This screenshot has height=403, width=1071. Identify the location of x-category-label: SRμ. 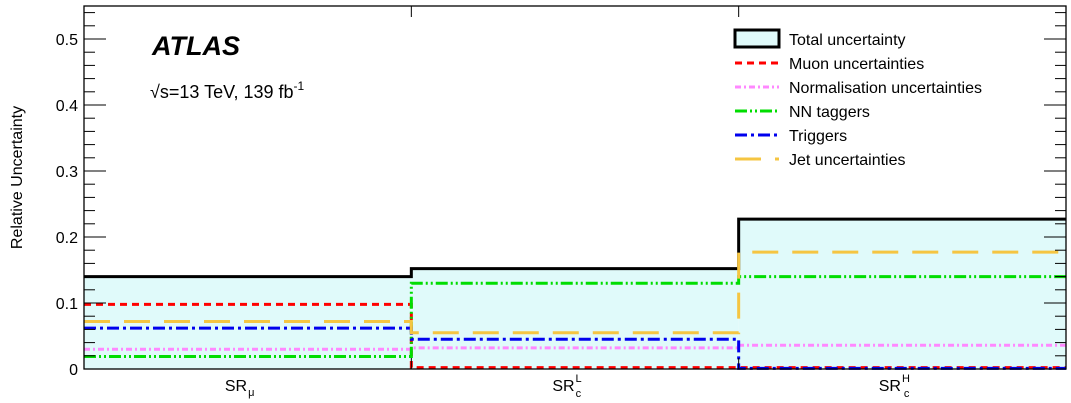
(240, 388).